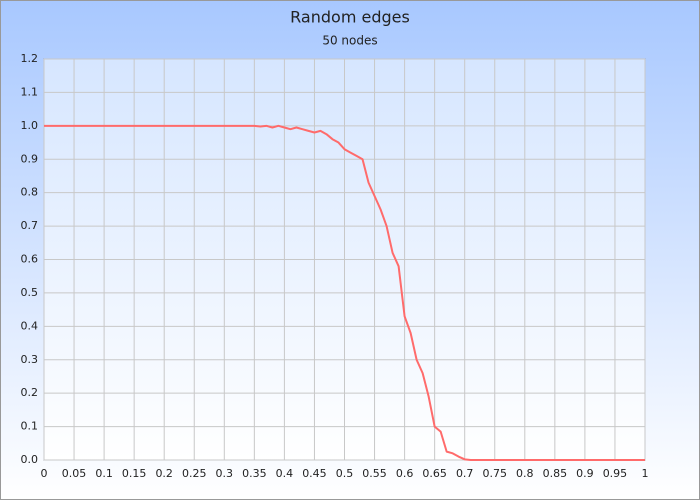 The width and height of the screenshot is (700, 500). I want to click on y-tick-label: 1.1, so click(30, 91).